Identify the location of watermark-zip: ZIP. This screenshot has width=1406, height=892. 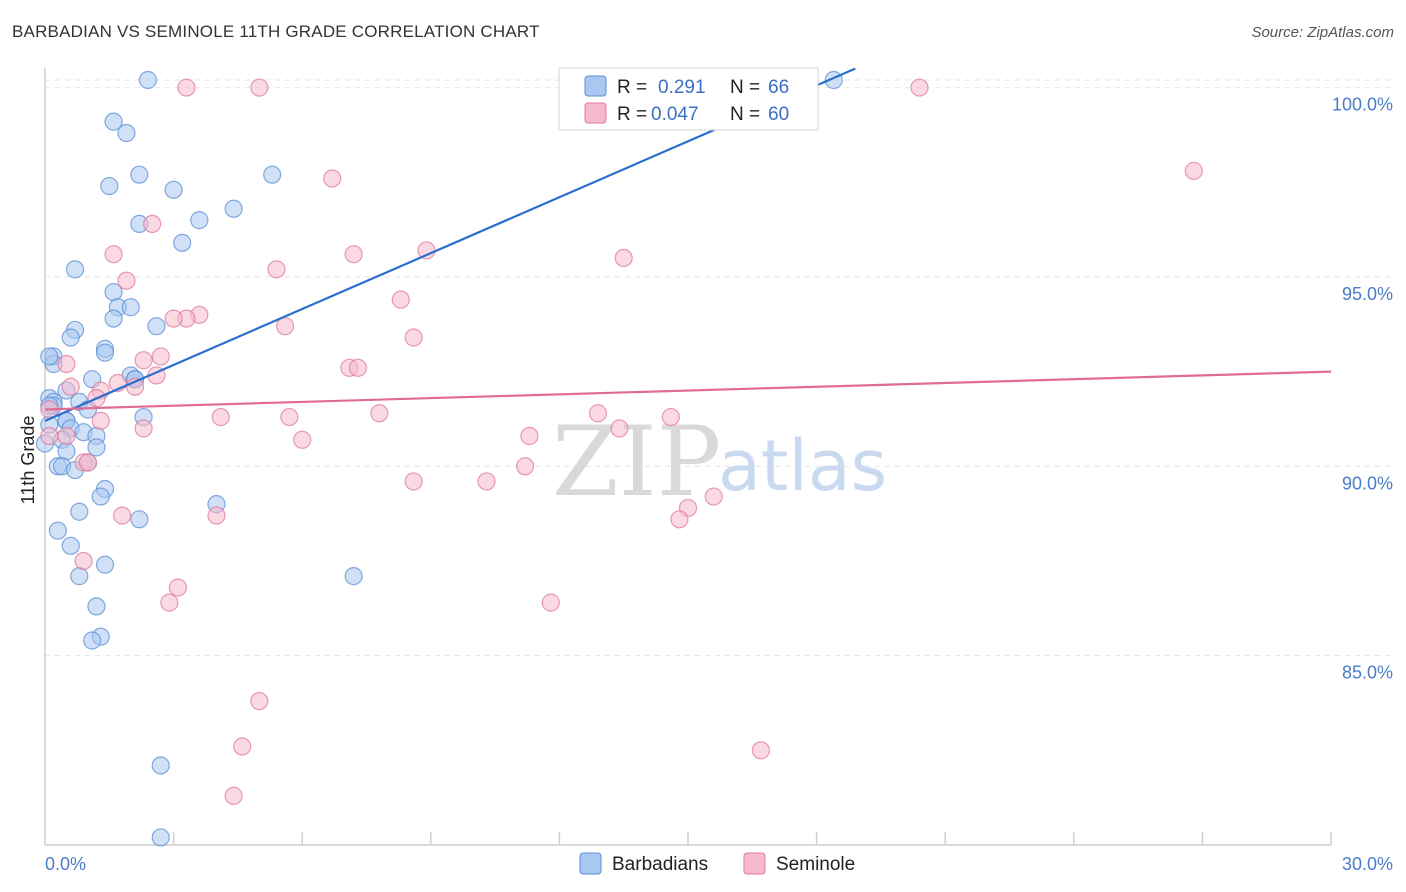
(636, 462).